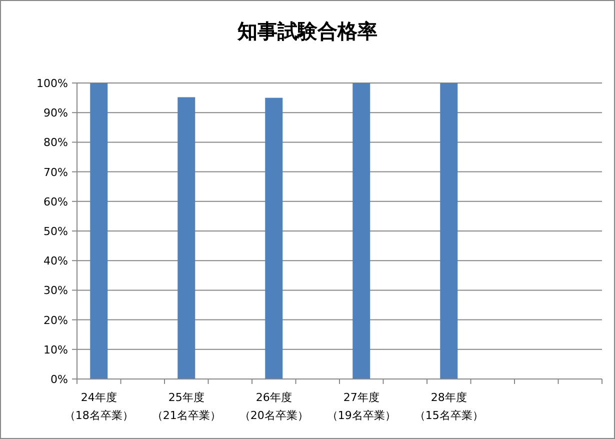 Image resolution: width=615 pixels, height=439 pixels. Describe the element at coordinates (56, 143) in the screenshot. I see `y-tick-label: 80%` at that location.